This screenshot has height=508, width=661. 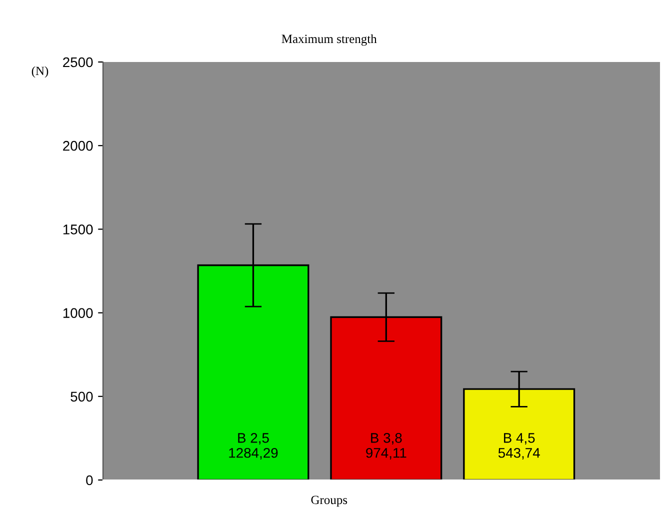 What do you see at coordinates (519, 454) in the screenshot?
I see `data-label: 543,74` at bounding box center [519, 454].